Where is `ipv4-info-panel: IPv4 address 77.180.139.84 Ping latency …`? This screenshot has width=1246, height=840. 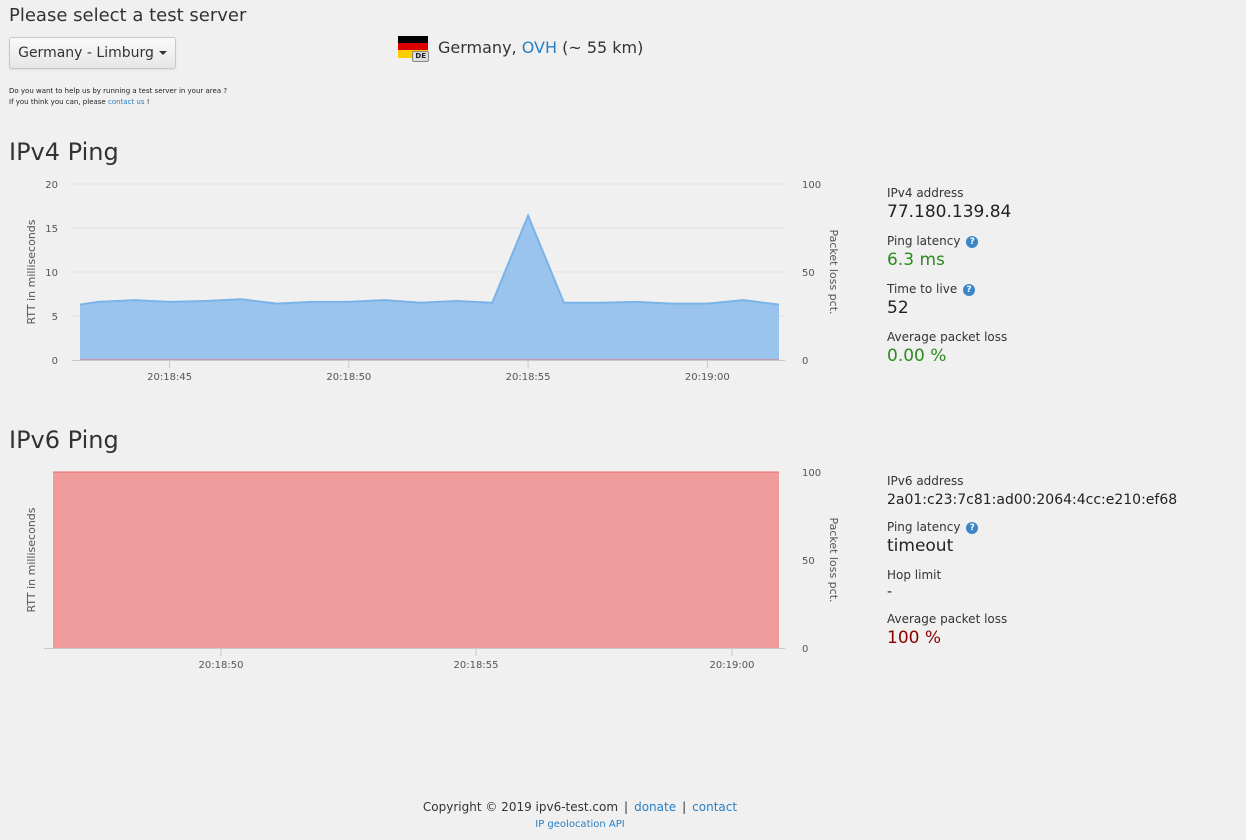 ipv4-info-panel: IPv4 address 77.180.139.84 Ping latency … is located at coordinates (949, 282).